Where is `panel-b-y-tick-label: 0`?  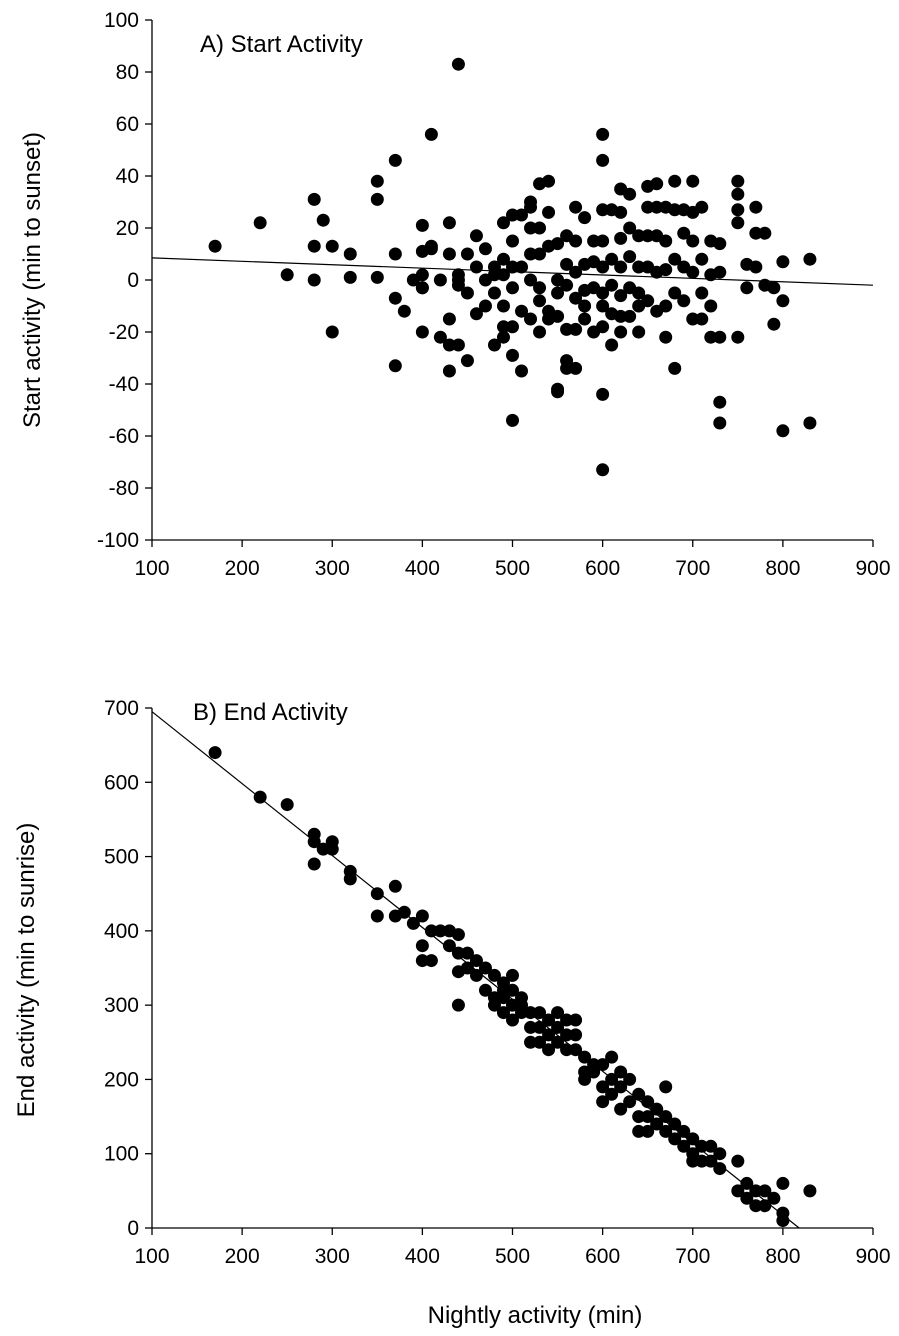
panel-b-y-tick-label: 0 is located at coordinates (133, 1228).